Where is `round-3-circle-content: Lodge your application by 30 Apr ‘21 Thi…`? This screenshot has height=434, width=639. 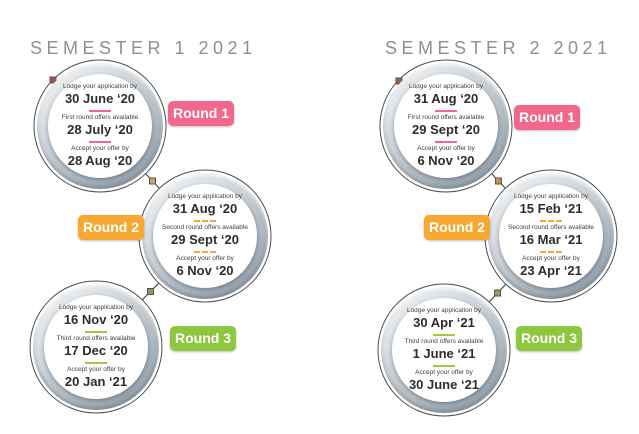
round-3-circle-content: Lodge your application by 30 Apr ‘21 Thi… is located at coordinates (444, 350).